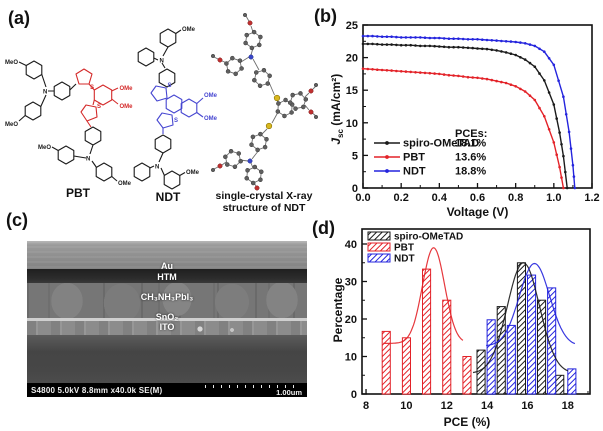 The height and width of the screenshot is (431, 603). Describe the element at coordinates (366, 406) in the screenshot. I see `svg-text: 8` at that location.